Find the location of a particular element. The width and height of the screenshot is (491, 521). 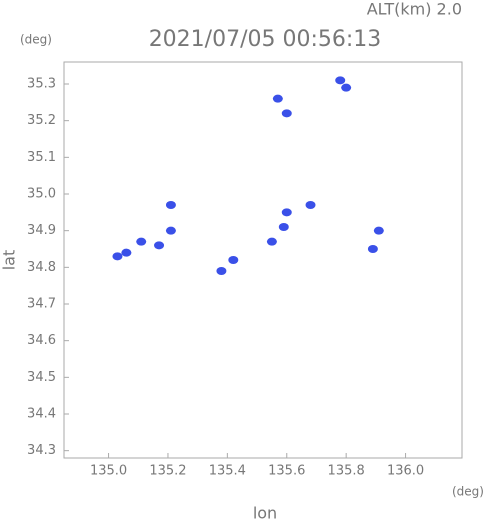

y-tick-label: 34.4 is located at coordinates (41, 414).